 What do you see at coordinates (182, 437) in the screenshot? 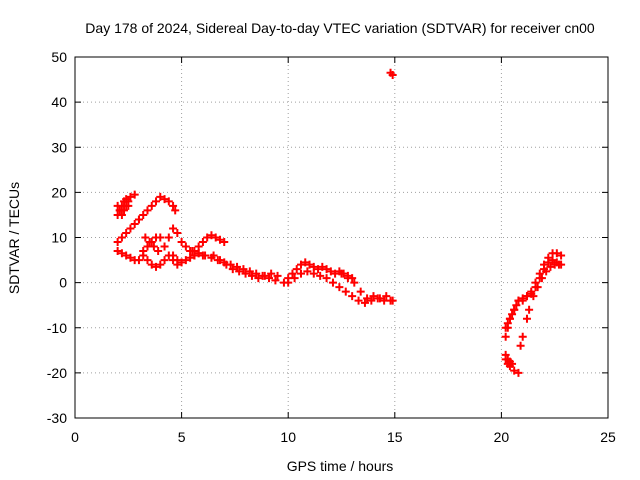
I see `x-tick-label: 5` at bounding box center [182, 437].